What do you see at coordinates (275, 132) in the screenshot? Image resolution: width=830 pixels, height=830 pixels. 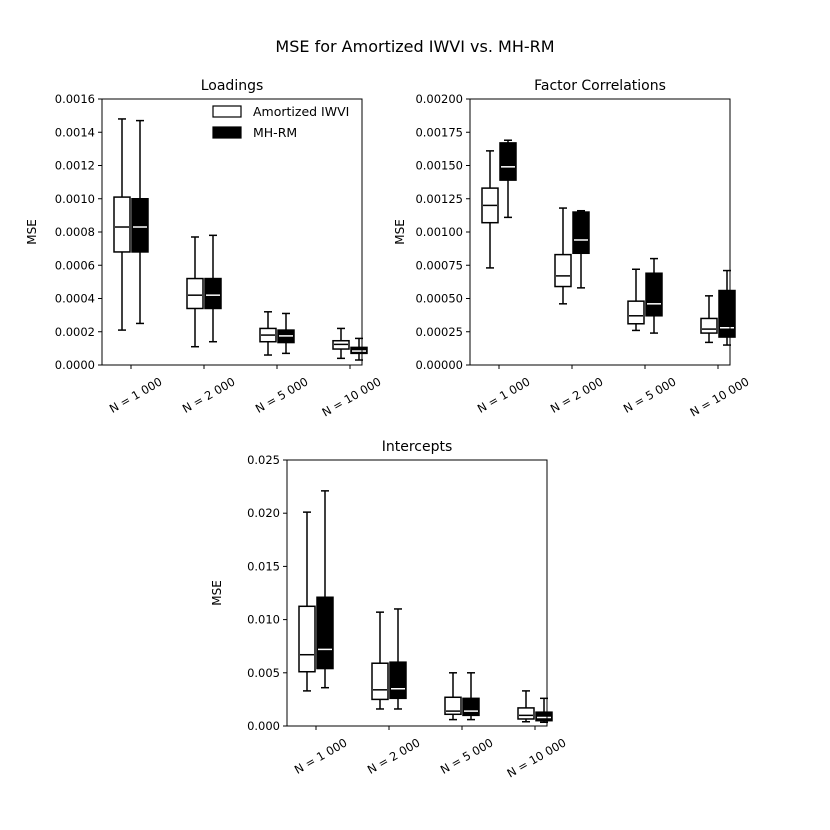 I see `legend-label: MH-RM` at bounding box center [275, 132].